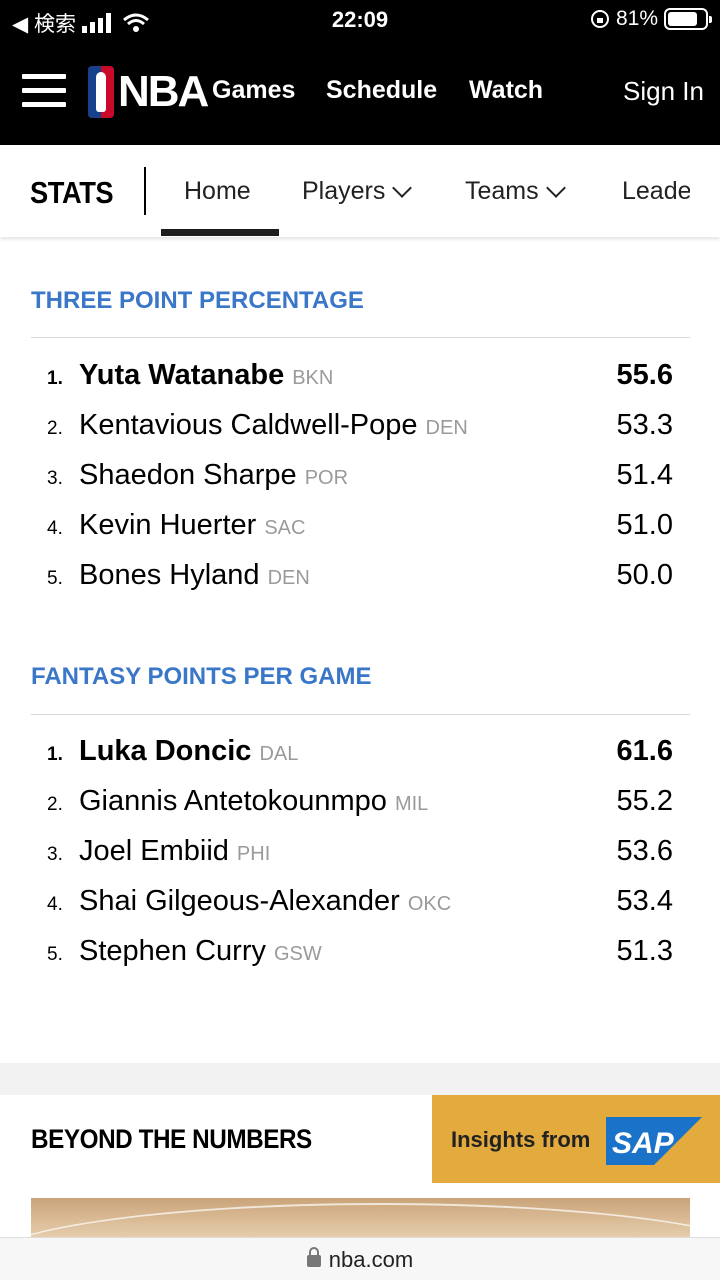 This screenshot has width=720, height=1280. What do you see at coordinates (101, 92) in the screenshot?
I see `nba-logo-icon` at bounding box center [101, 92].